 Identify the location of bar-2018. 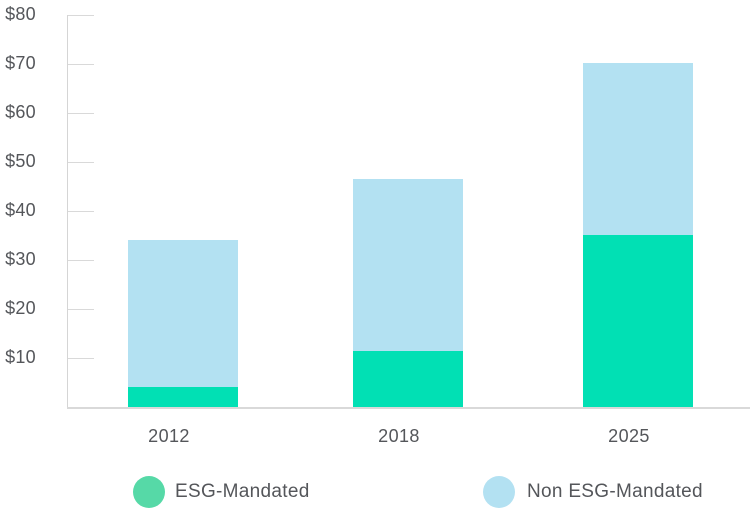
(408, 293).